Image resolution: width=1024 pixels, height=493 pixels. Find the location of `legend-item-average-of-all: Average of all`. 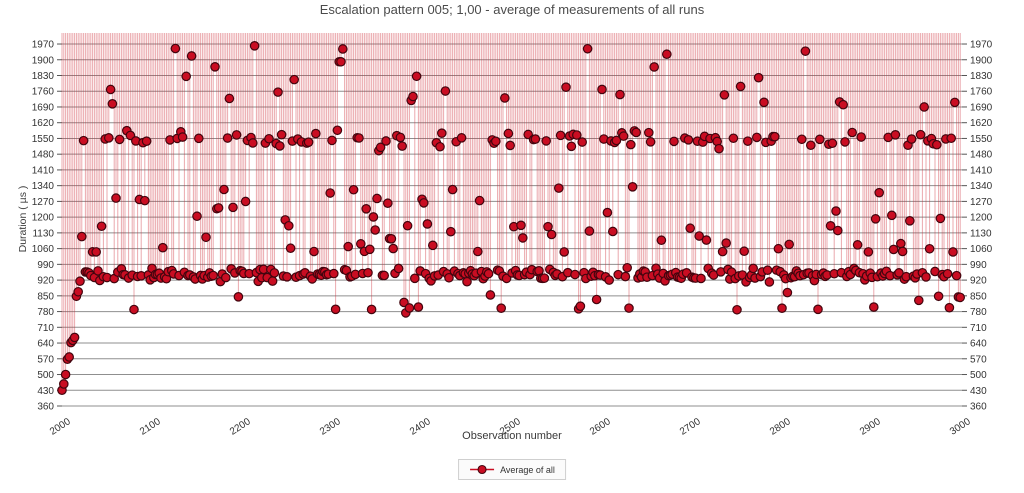

legend-item-average-of-all: Average of all is located at coordinates (512, 469).